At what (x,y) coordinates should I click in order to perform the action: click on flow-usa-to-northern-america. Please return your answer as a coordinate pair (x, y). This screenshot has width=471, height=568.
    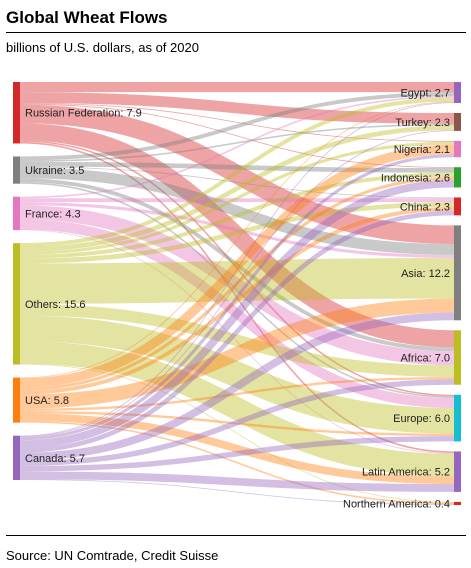
    Looking at the image, I should click on (237, 463).